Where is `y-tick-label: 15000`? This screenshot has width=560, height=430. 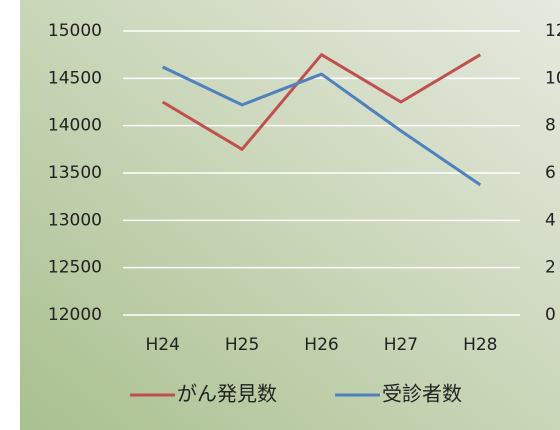 y-tick-label: 15000 is located at coordinates (75, 31).